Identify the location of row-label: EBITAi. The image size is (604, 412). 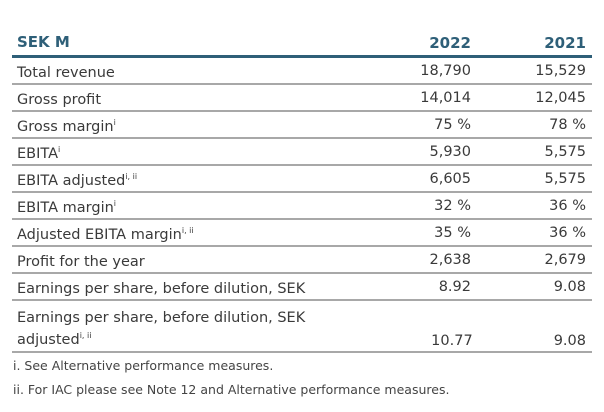
(181, 152).